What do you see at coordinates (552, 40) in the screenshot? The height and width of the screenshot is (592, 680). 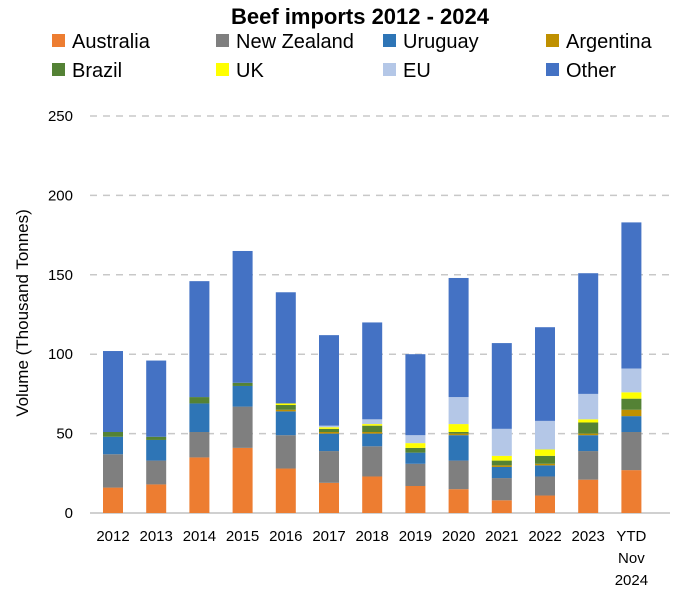 I see `legend-swatch-argentina` at bounding box center [552, 40].